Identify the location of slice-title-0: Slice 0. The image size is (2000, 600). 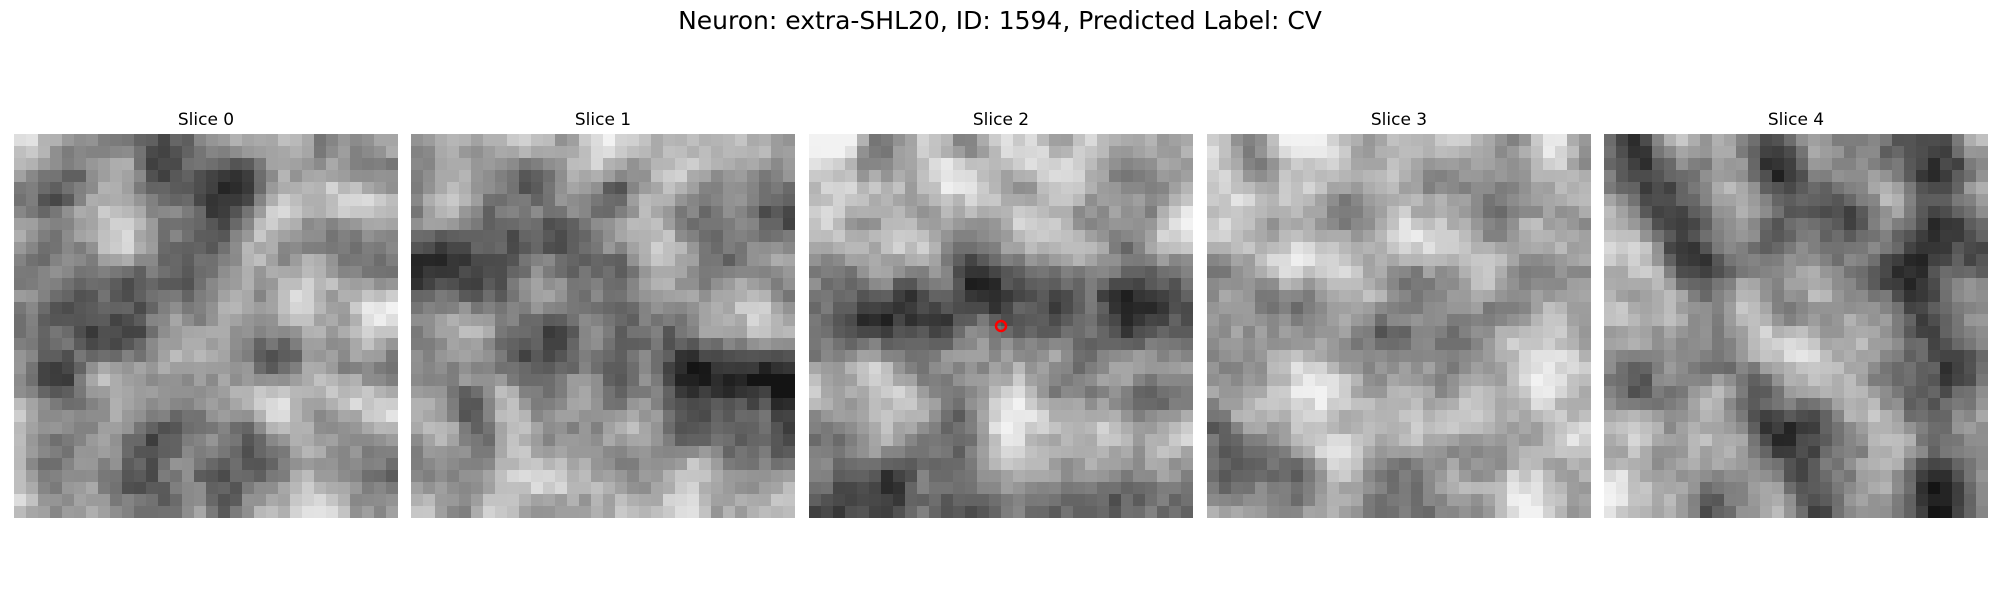
(206, 120).